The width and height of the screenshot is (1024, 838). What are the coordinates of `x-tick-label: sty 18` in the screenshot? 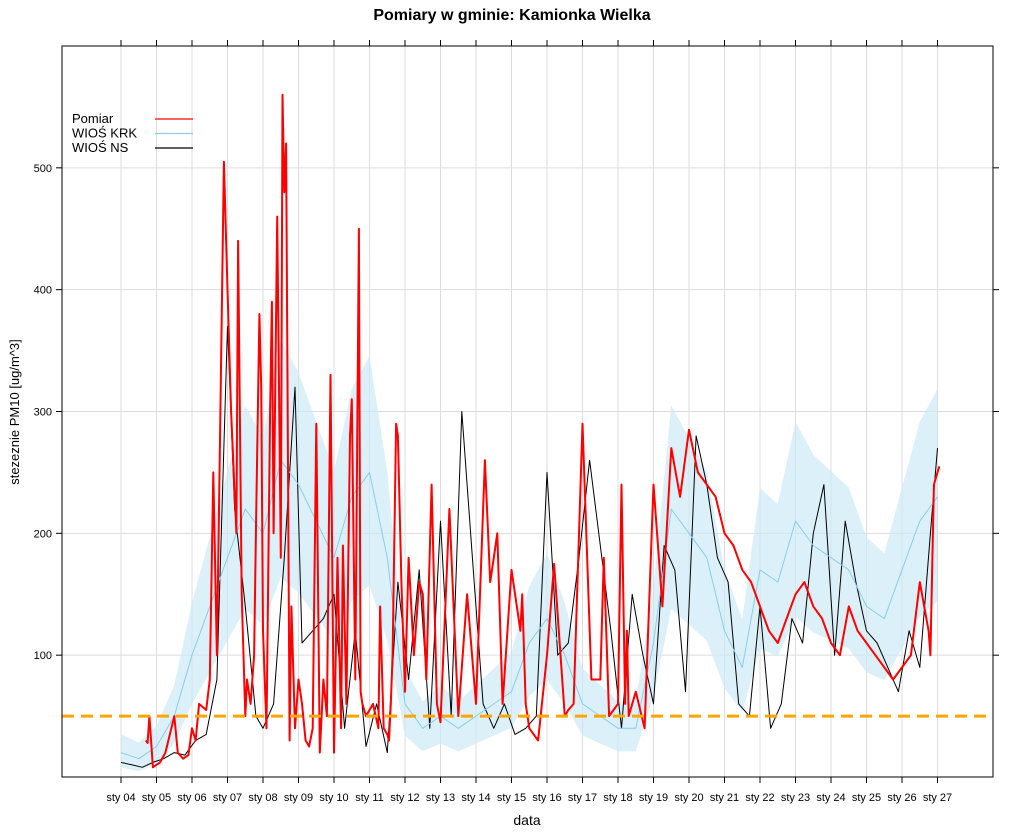 It's located at (617, 798).